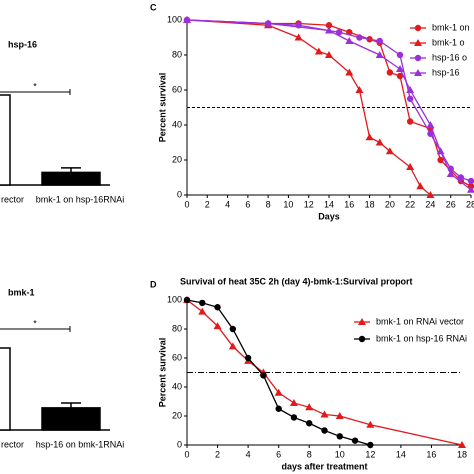 The height and width of the screenshot is (474, 474). What do you see at coordinates (177, 54) in the screenshot?
I see `y-tick-label: 80` at bounding box center [177, 54].